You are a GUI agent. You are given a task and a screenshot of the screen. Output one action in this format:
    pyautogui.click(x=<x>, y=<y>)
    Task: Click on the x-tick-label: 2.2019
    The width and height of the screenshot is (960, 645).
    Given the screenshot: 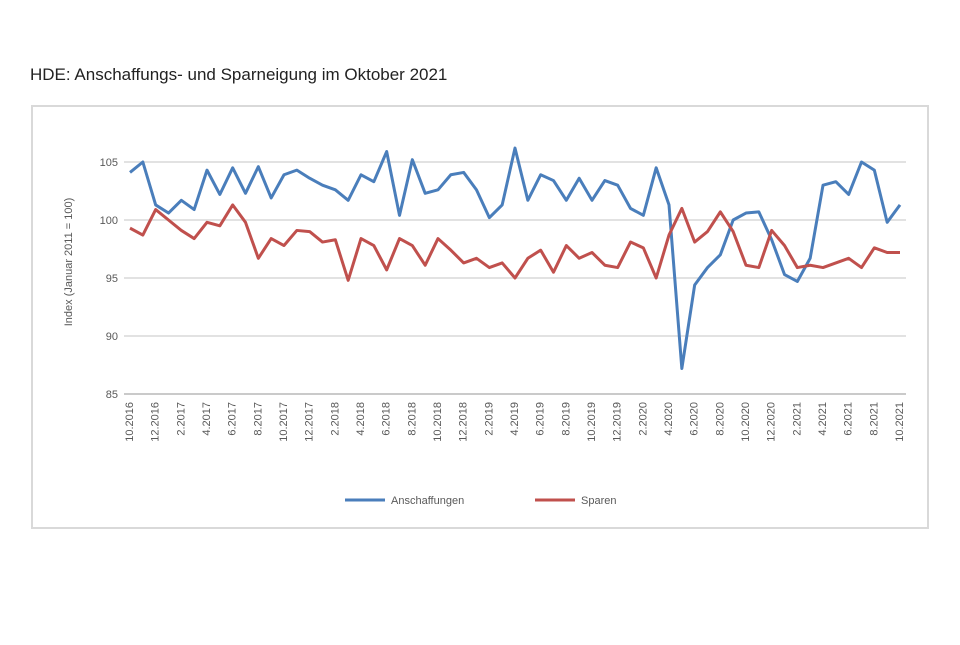 What is the action you would take?
    pyautogui.click(x=489, y=419)
    